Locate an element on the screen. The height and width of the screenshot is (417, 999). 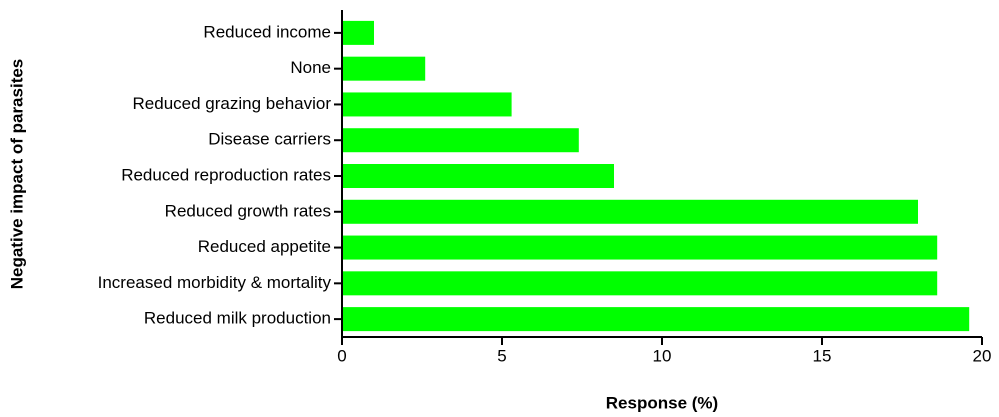
x-tick-label: 15 is located at coordinates (822, 355).